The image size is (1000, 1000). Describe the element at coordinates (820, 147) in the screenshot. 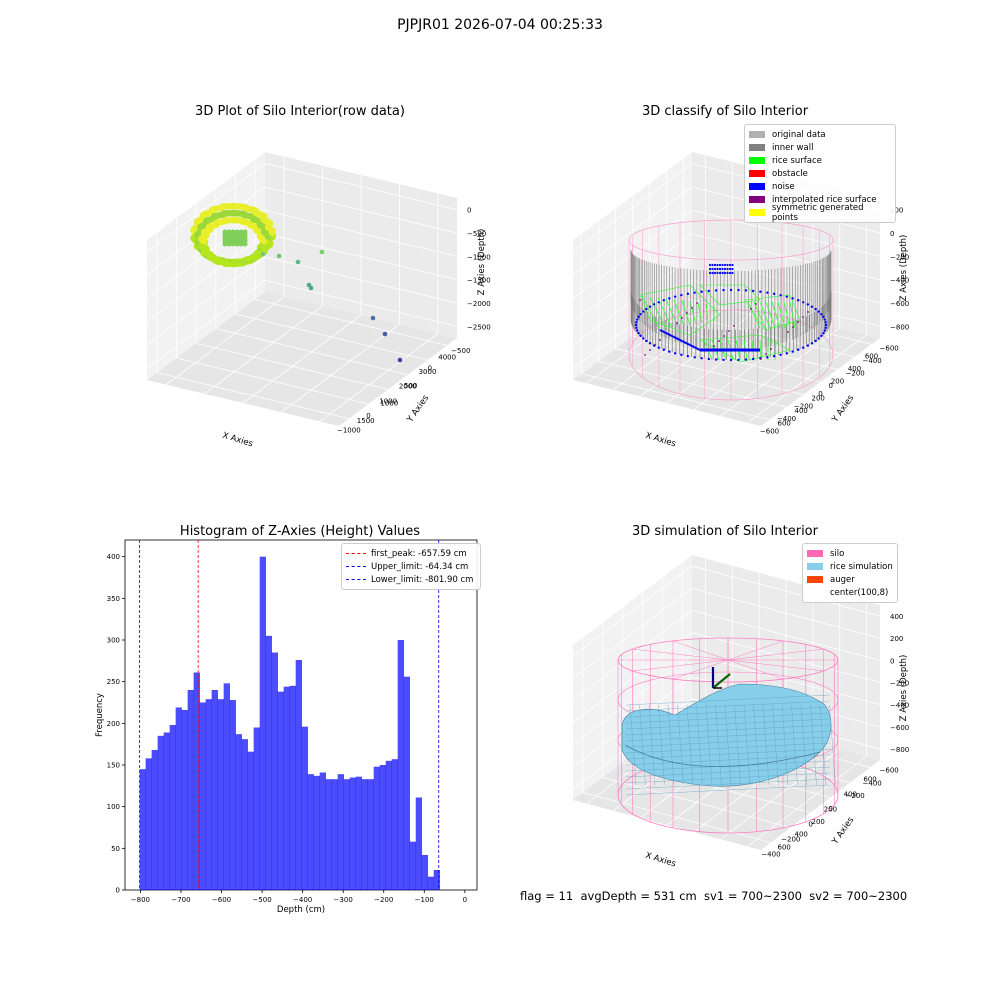

I see `legend-item-inner-wall: inner wall` at that location.